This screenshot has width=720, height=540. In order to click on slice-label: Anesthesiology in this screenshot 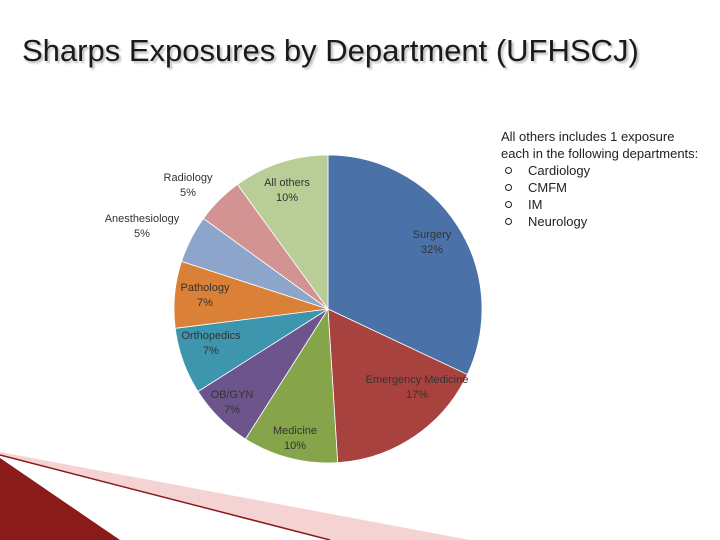, I will do `click(142, 219)`.